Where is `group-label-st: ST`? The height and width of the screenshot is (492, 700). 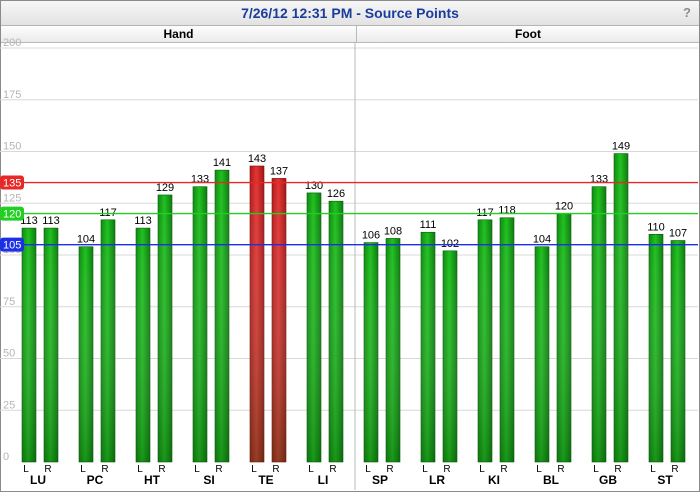
group-label-st: ST is located at coordinates (665, 480).